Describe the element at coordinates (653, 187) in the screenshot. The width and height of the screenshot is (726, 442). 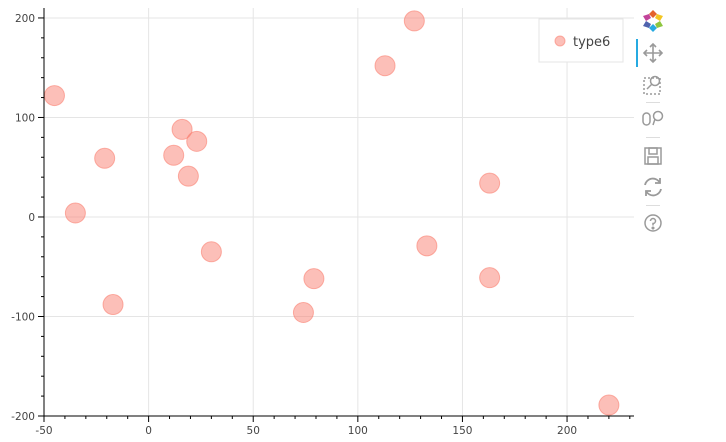
I see `reset-icon` at that location.